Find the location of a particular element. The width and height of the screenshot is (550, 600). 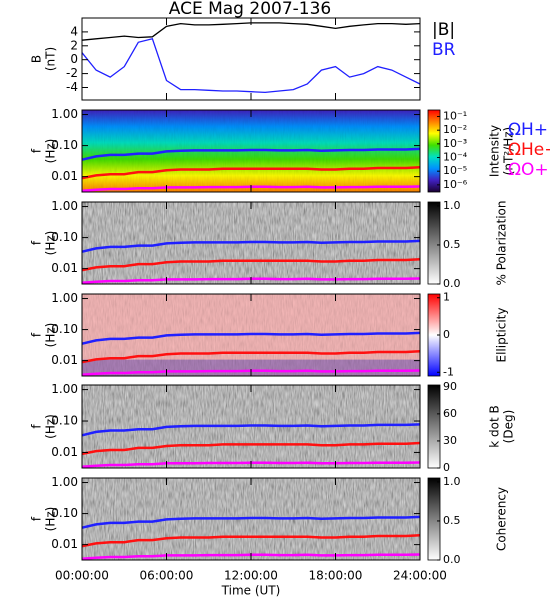

colorbar-tick-label: 10⁻³ is located at coordinates (455, 143).